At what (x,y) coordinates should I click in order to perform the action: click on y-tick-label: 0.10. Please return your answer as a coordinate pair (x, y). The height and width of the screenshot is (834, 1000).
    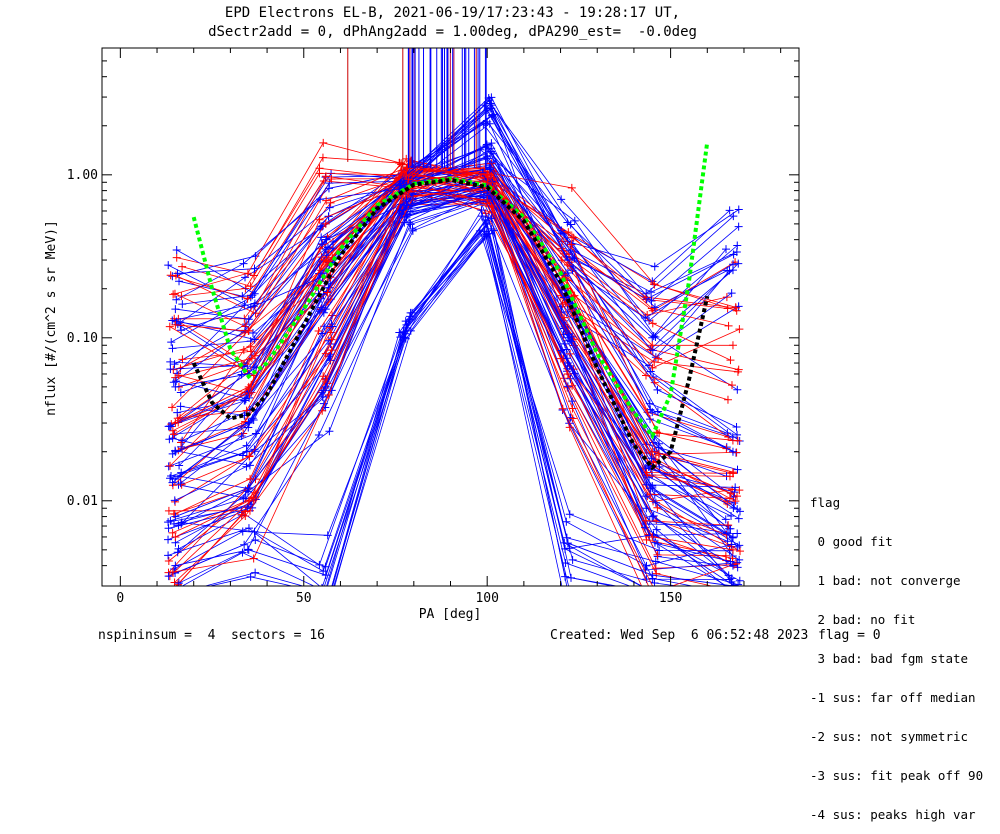
    Looking at the image, I should click on (82, 338).